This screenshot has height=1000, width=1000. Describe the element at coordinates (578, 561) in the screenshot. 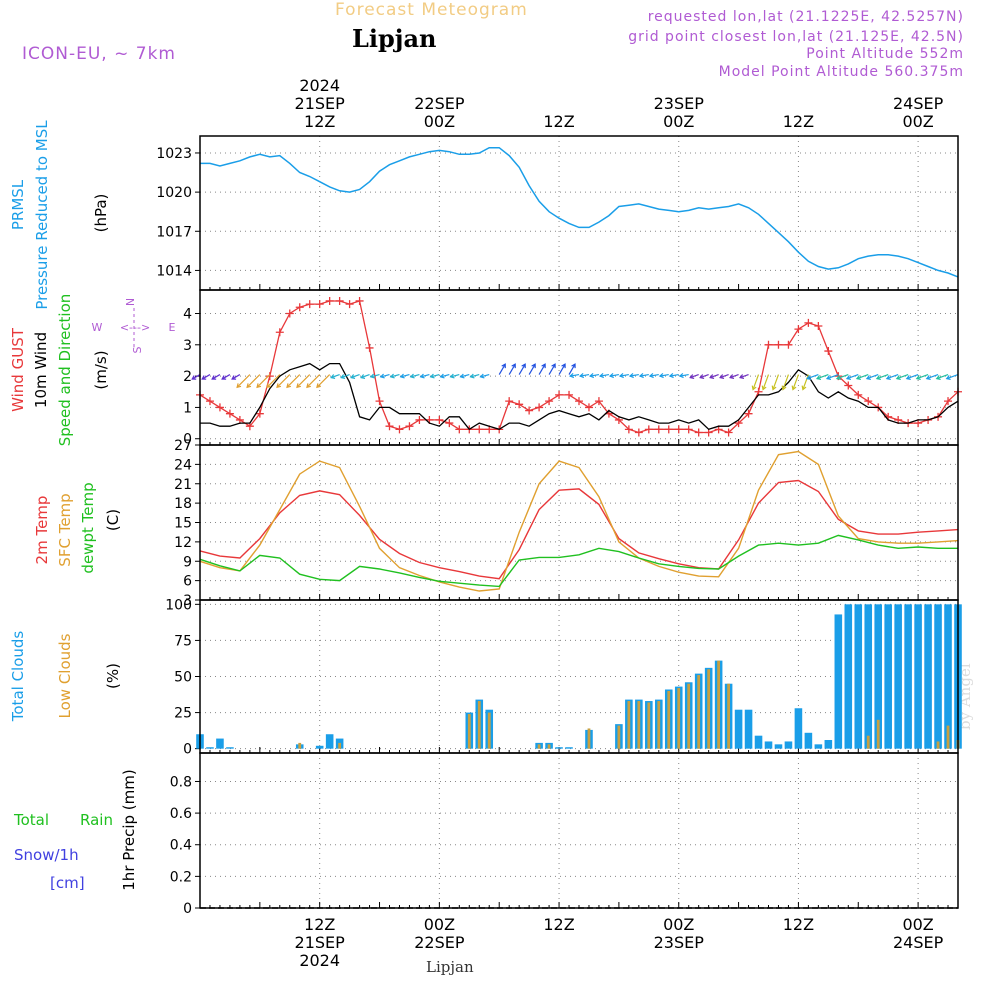

I see `temp-line-dewpt` at that location.